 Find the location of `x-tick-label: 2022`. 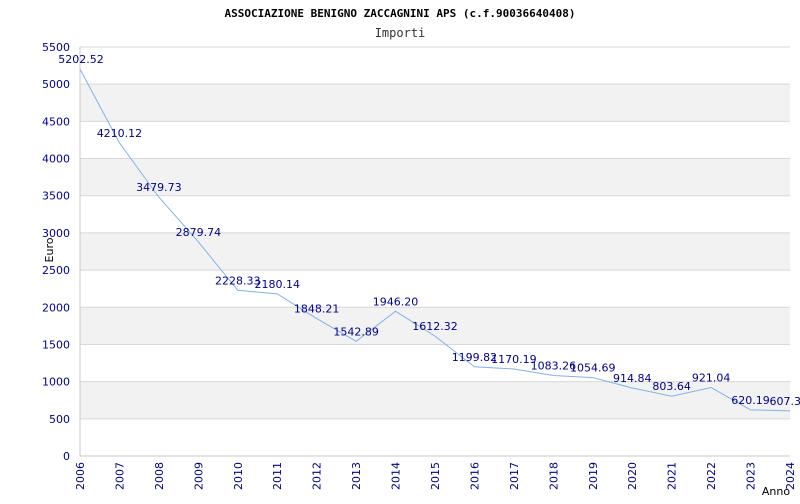

x-tick-label: 2022 is located at coordinates (711, 476).